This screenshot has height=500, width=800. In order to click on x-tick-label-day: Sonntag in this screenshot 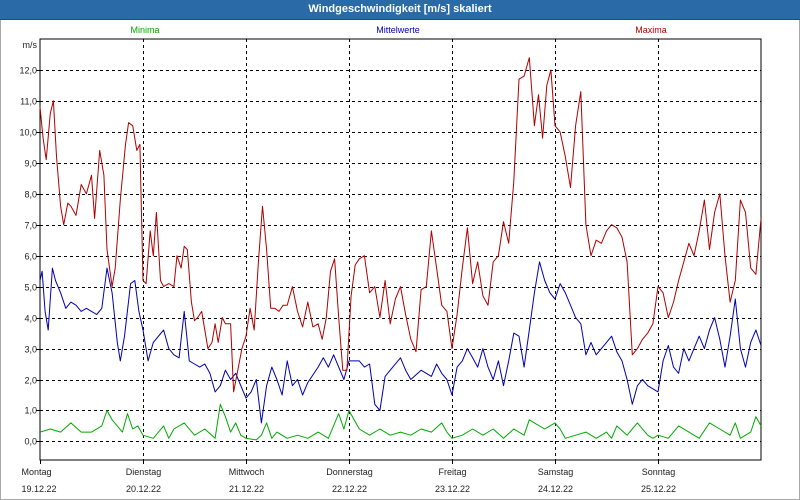, I will do `click(659, 472)`.